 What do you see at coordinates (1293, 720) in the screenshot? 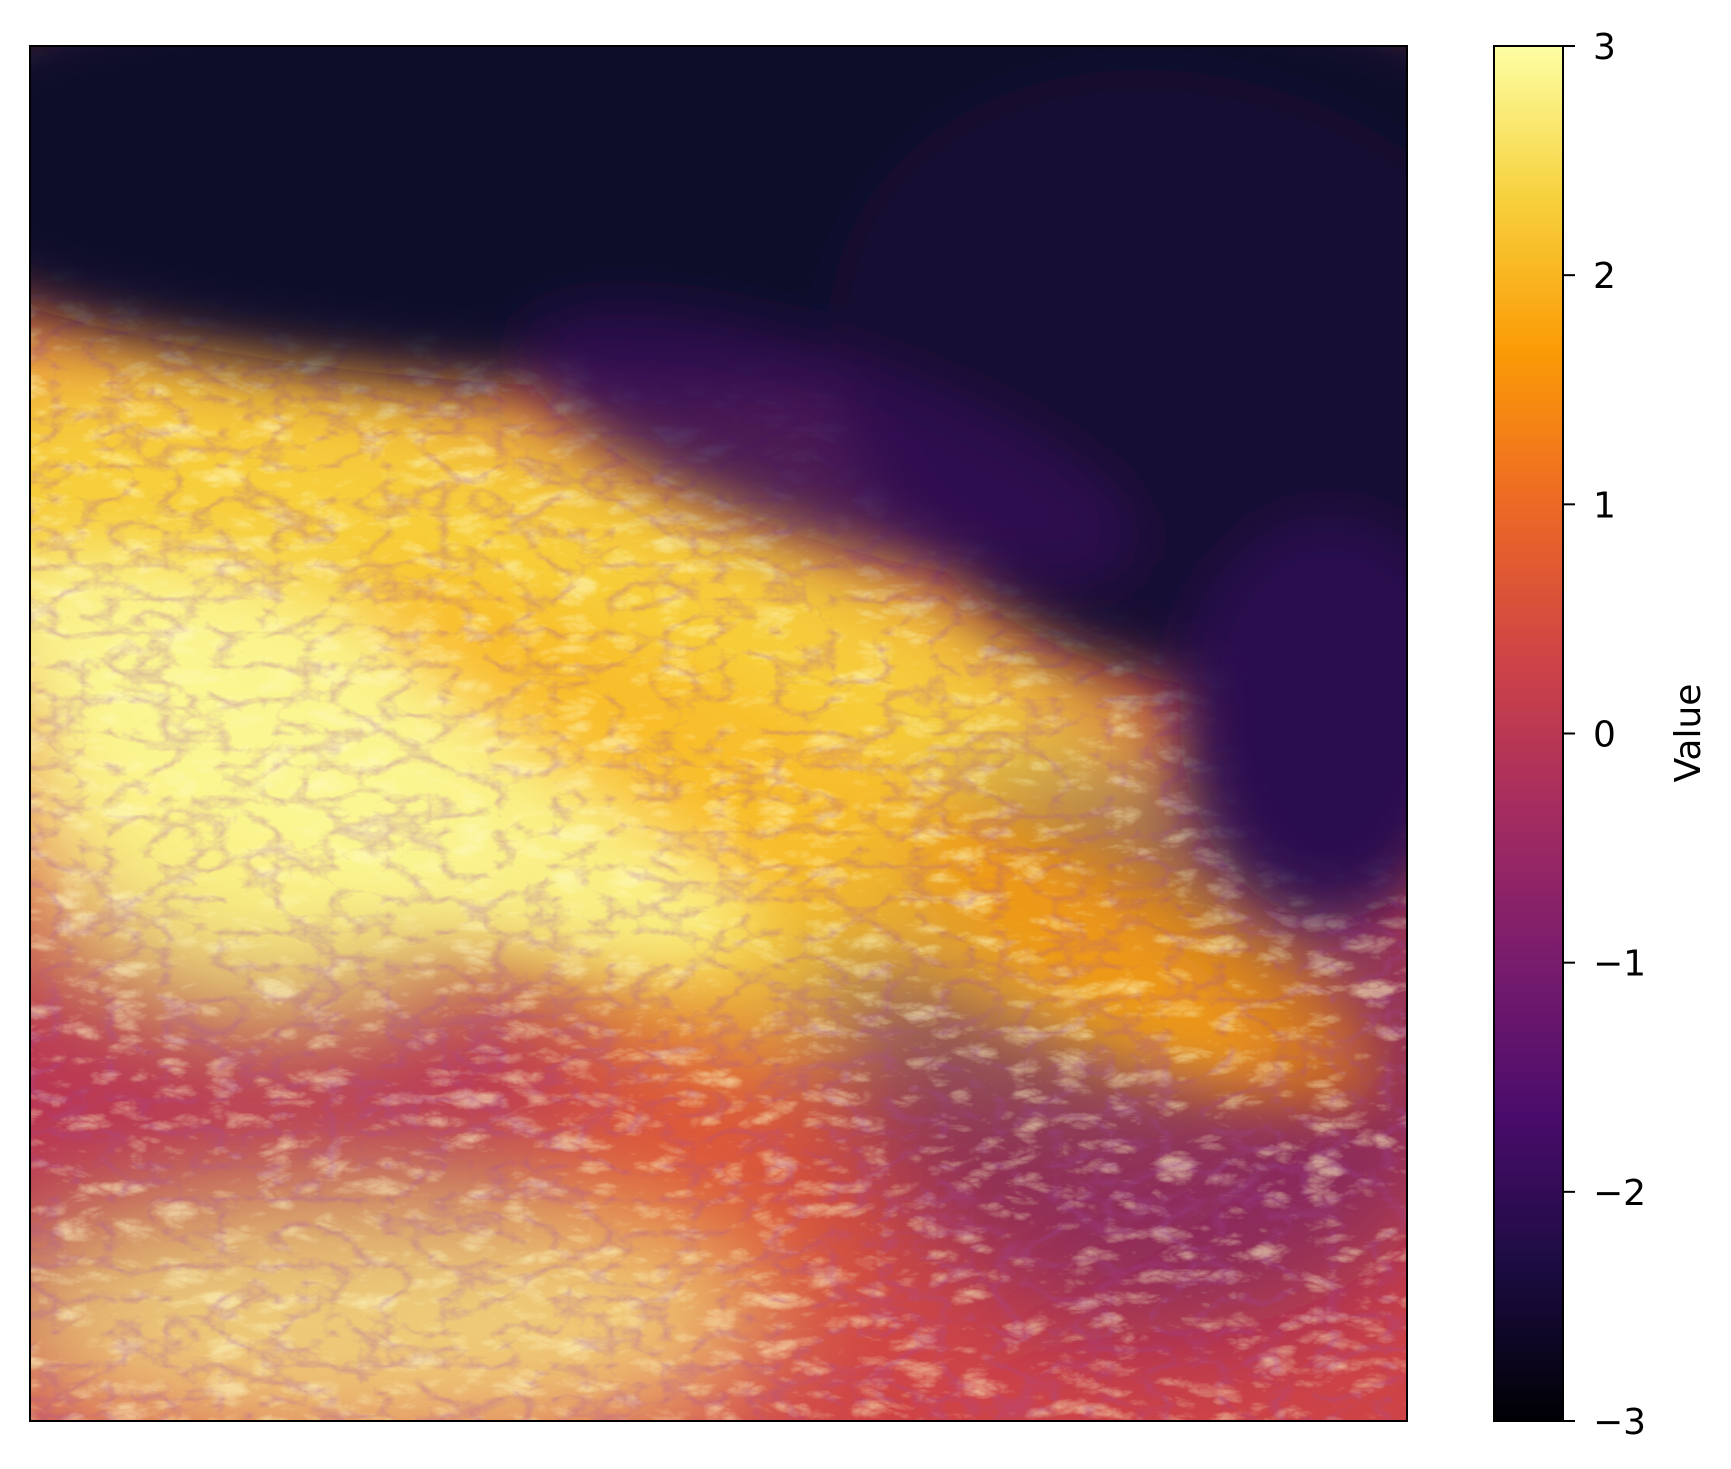
I see `field-region-east-edge` at bounding box center [1293, 720].